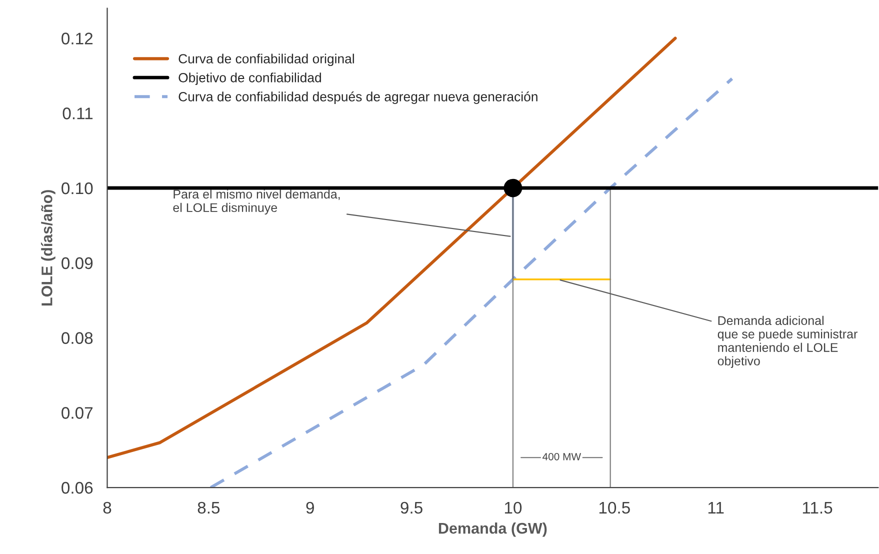 The image size is (879, 554). I want to click on x-axis-title: Demanda (GW), so click(492, 529).